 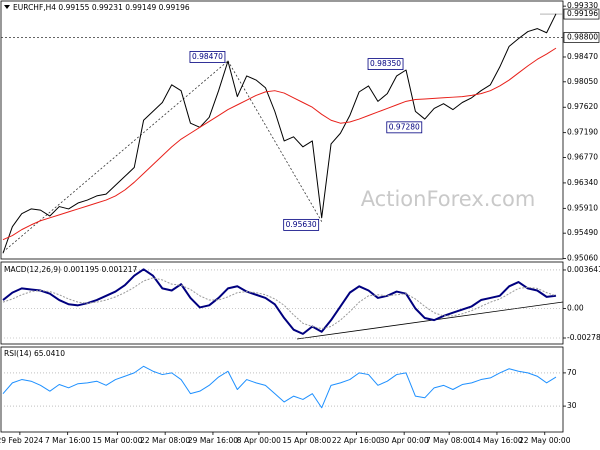 I want to click on y-tick-label: -0.002788, so click(x=583, y=337).